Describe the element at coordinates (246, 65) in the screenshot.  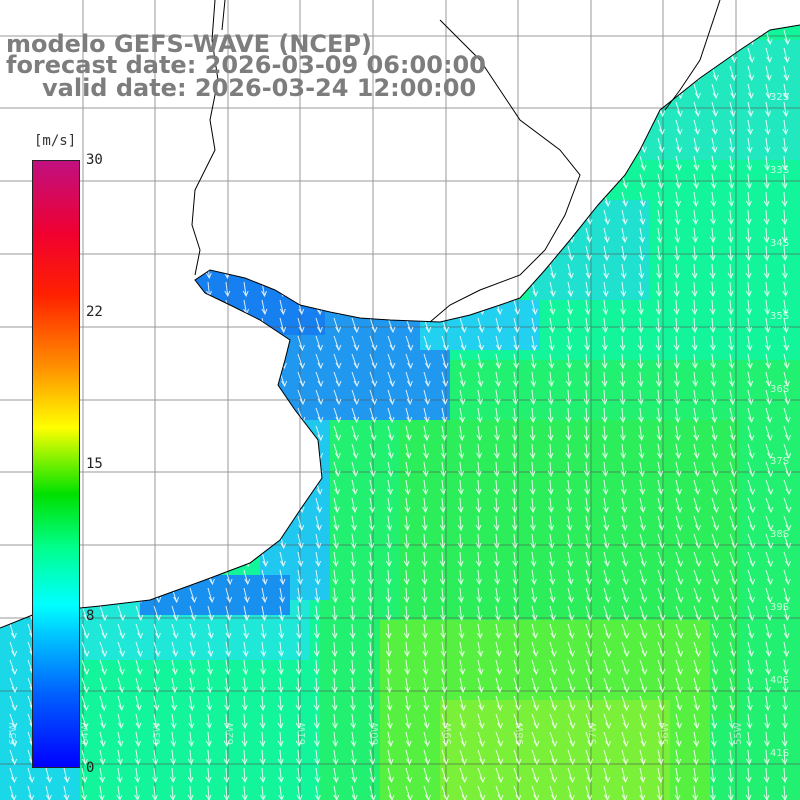
I see `forecast-date: forecast date: 2026-03-09 06:00:00` at that location.